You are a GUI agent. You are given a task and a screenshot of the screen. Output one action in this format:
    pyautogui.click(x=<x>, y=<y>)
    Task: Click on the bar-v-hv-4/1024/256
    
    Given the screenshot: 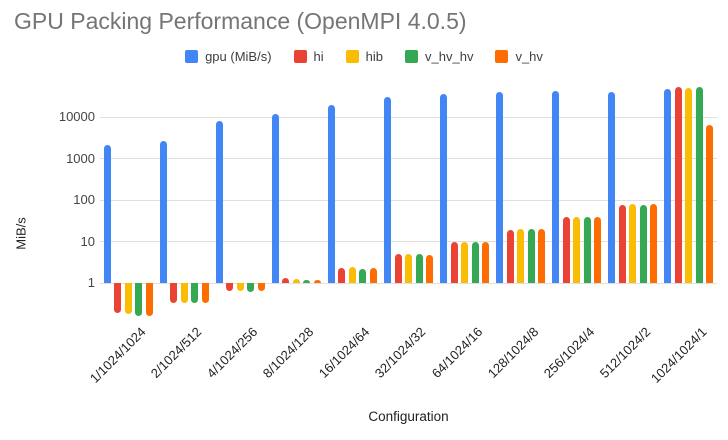 What is the action you would take?
    pyautogui.click(x=261, y=287)
    